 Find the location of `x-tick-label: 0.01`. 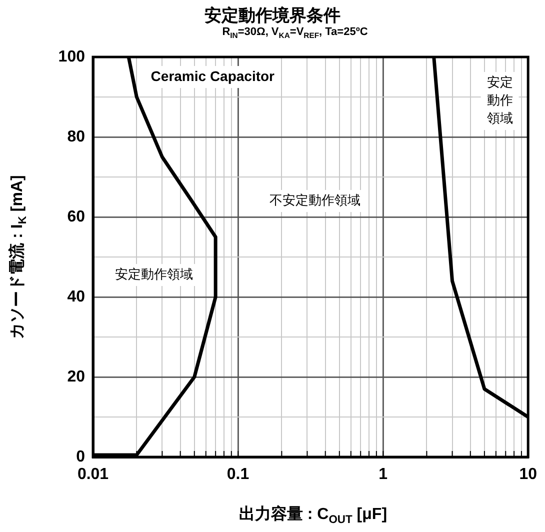

x-tick-label: 0.01 is located at coordinates (93, 475).